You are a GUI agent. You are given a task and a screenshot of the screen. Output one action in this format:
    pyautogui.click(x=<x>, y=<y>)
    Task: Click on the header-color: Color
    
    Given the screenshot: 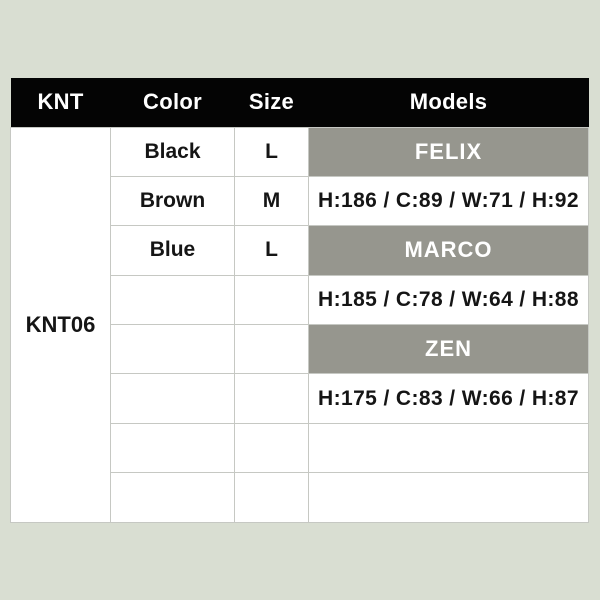 What is the action you would take?
    pyautogui.click(x=172, y=102)
    